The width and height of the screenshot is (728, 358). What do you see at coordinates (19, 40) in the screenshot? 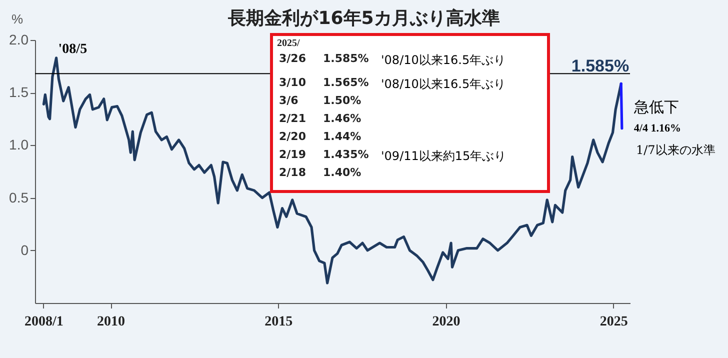
I see `y-tick-label: 2.0` at bounding box center [19, 40].